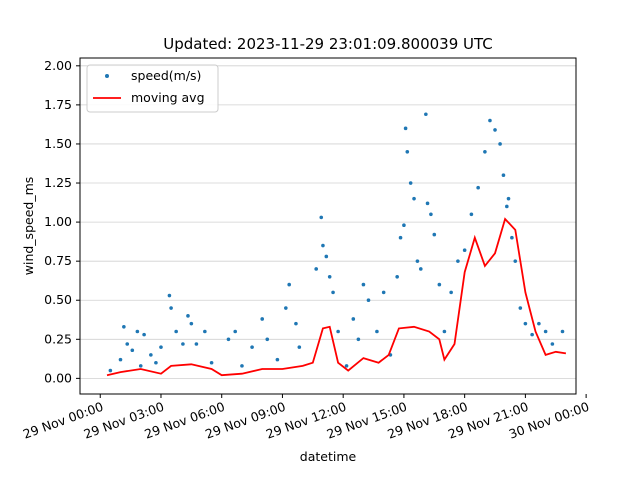  I want to click on y-tick-label: 0.25, so click(58, 338).